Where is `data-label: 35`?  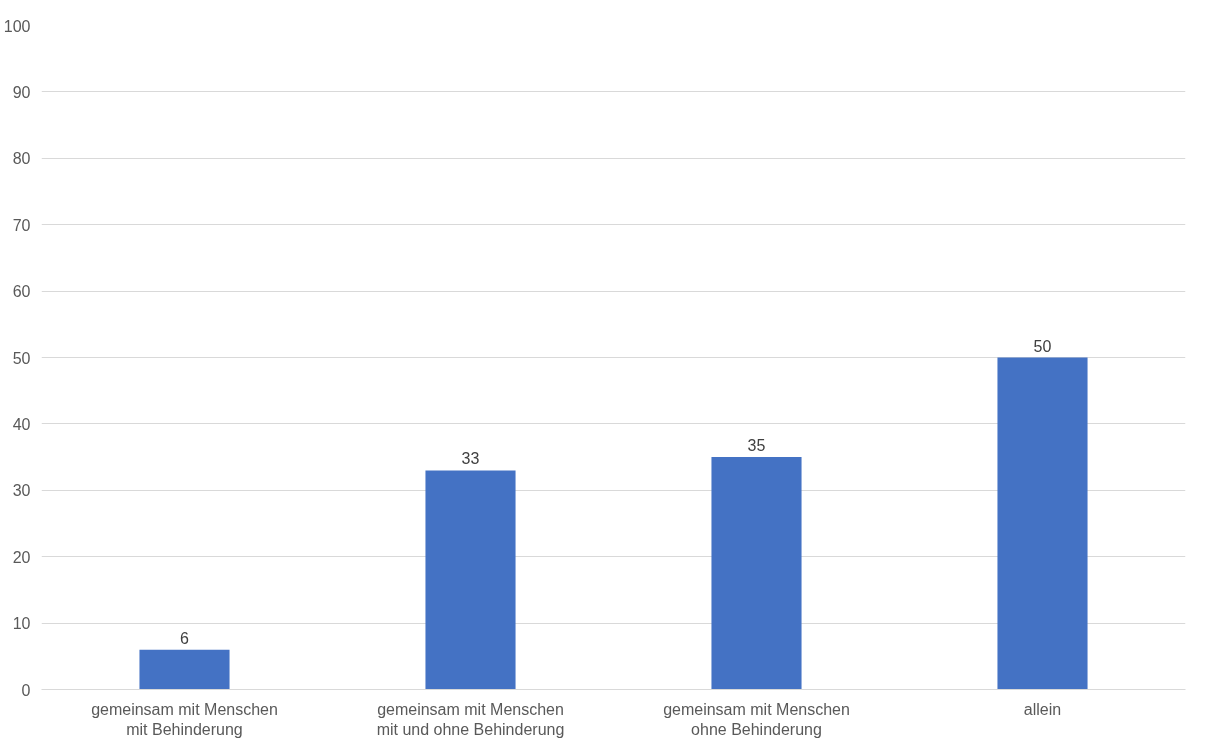
data-label: 35 is located at coordinates (756, 446).